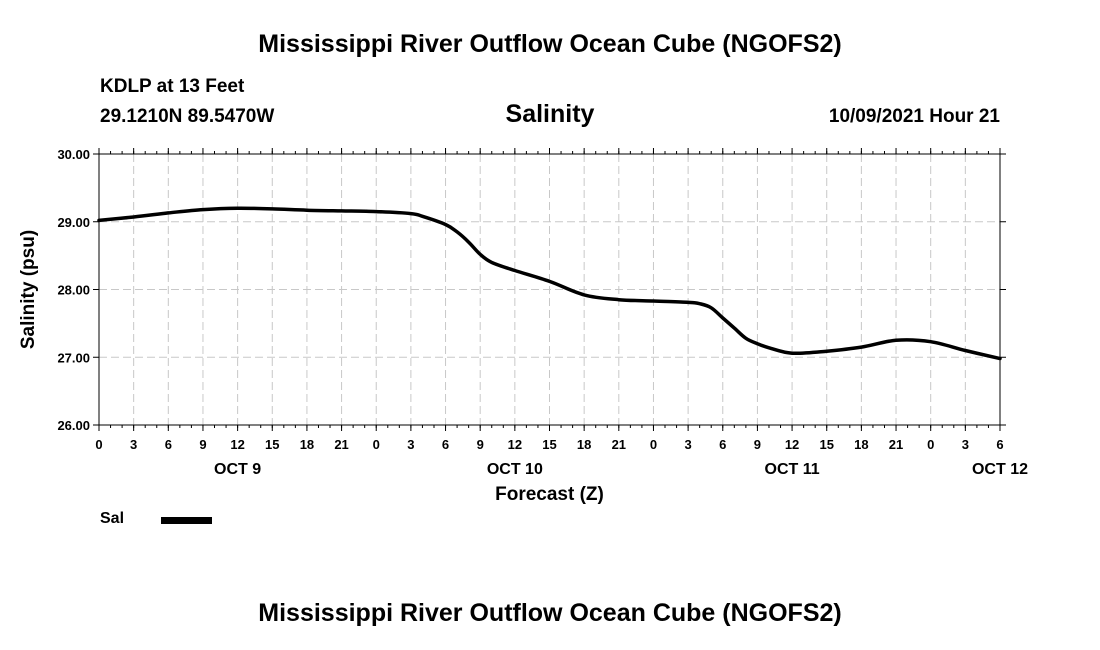  What do you see at coordinates (112, 518) in the screenshot?
I see `legend-label: Sal` at bounding box center [112, 518].